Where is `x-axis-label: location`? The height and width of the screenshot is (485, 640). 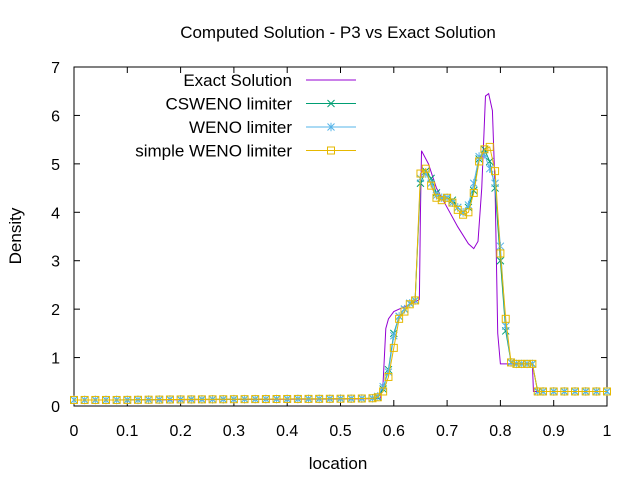
x-axis-label: location is located at coordinates (338, 463).